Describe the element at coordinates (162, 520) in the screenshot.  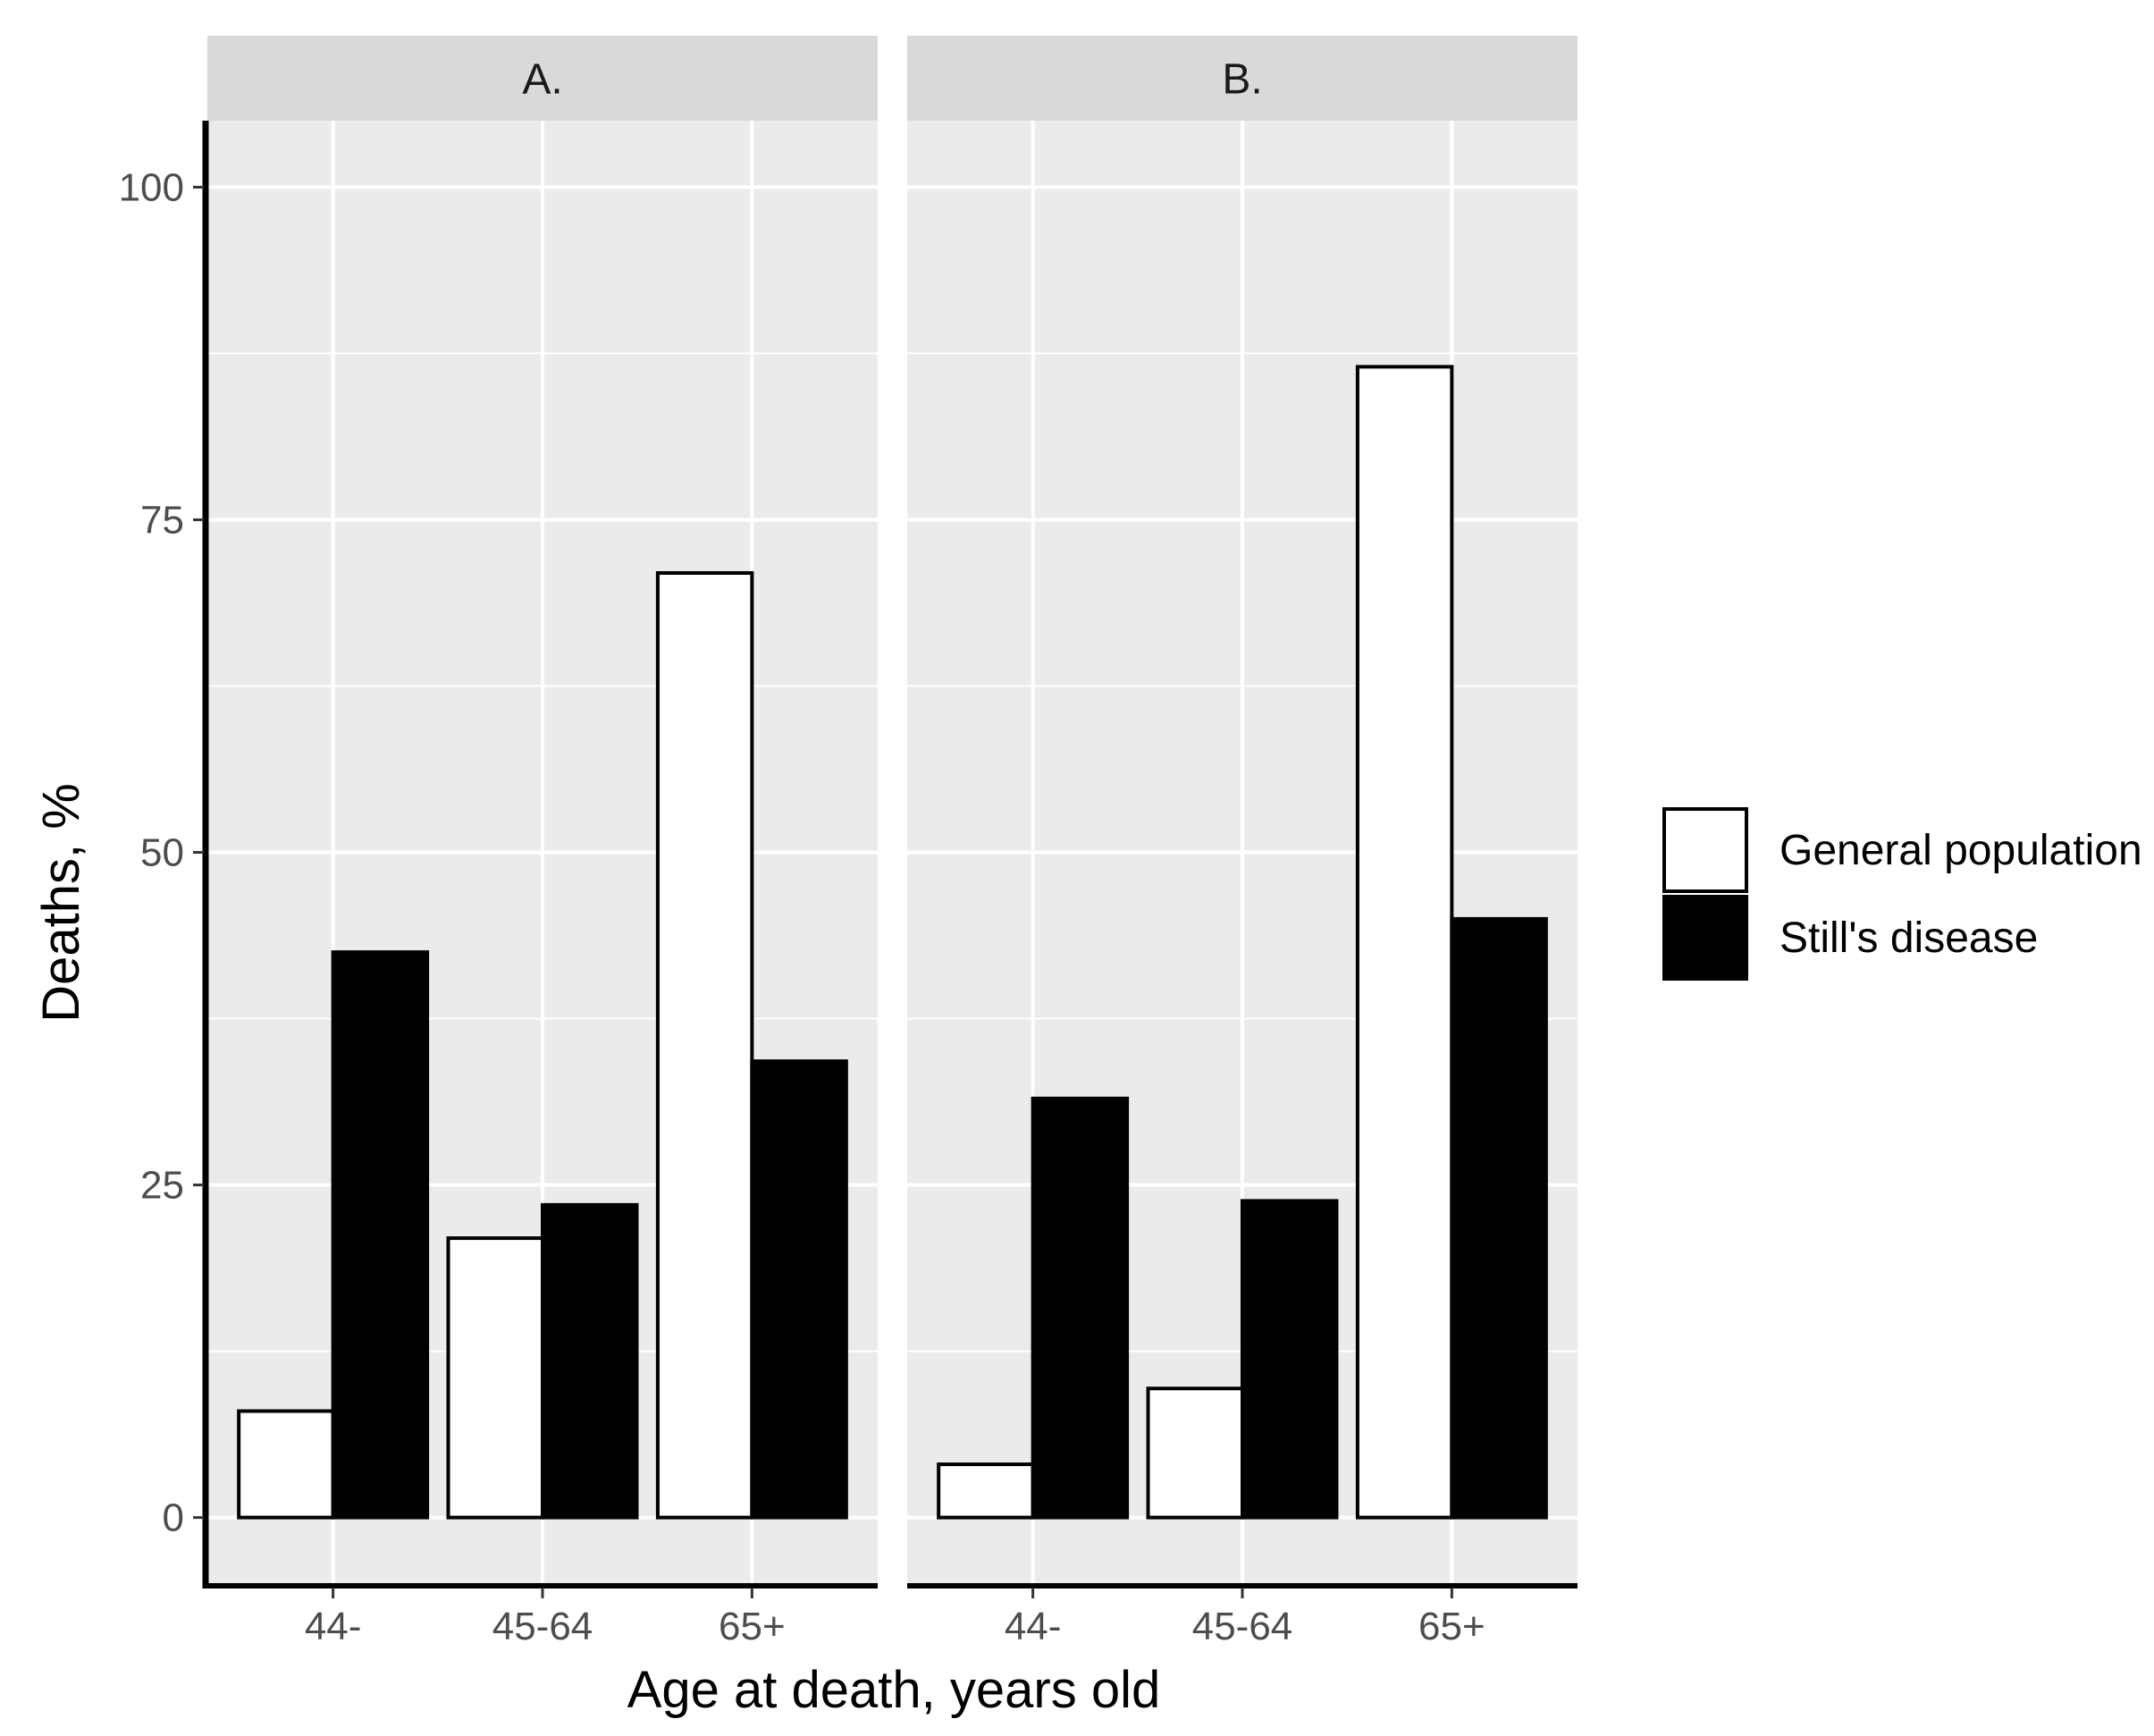
I see `y-tick-label: 75` at that location.